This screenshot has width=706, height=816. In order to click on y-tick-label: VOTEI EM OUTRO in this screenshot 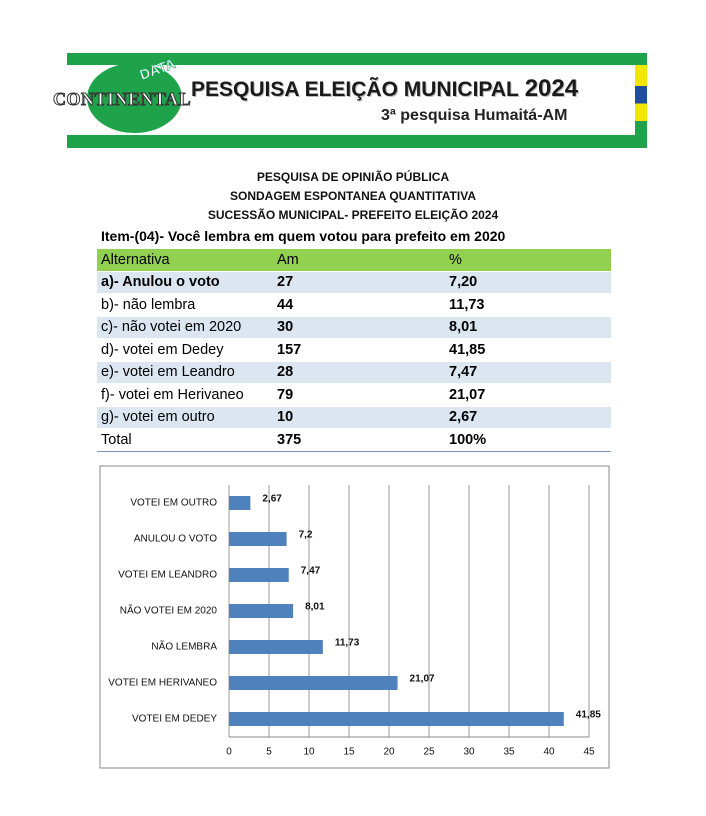, I will do `click(173, 503)`.